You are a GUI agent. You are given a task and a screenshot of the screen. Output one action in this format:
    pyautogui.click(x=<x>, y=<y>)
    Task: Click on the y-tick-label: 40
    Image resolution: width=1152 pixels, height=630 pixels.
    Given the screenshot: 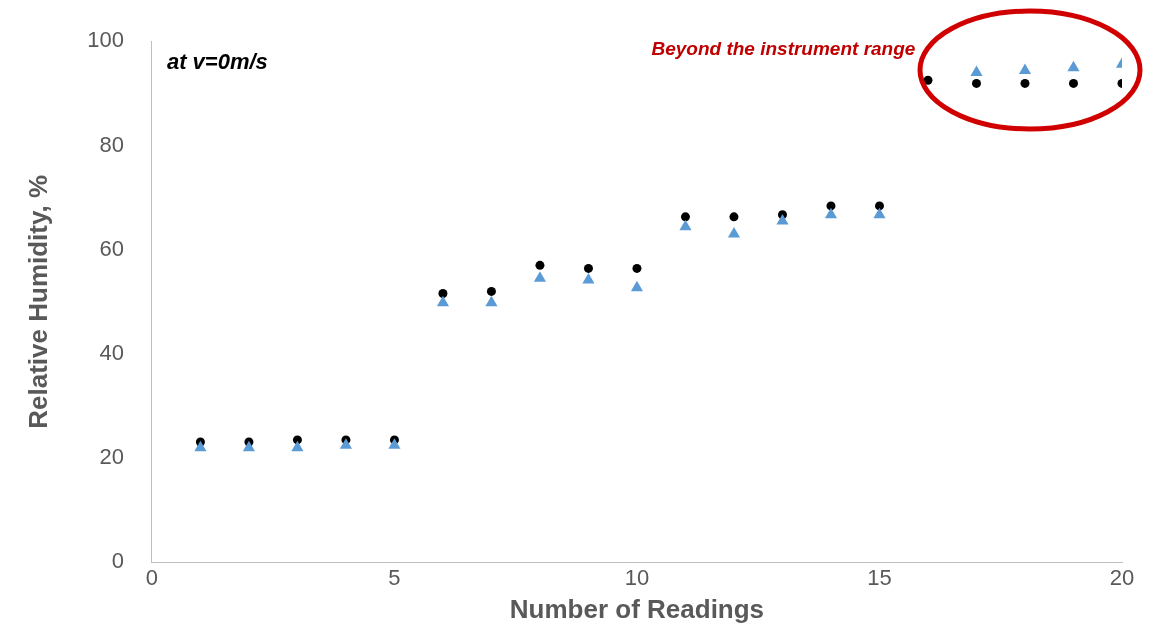 What is the action you would take?
    pyautogui.click(x=111, y=352)
    